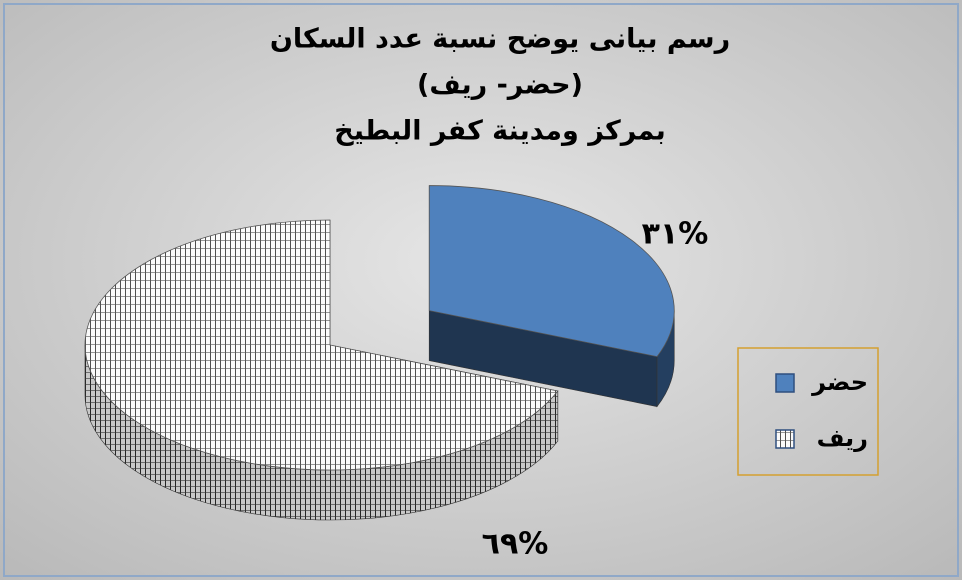 Image resolution: width=962 pixels, height=580 pixels. I want to click on legend-label: حضر, so click(839, 382).